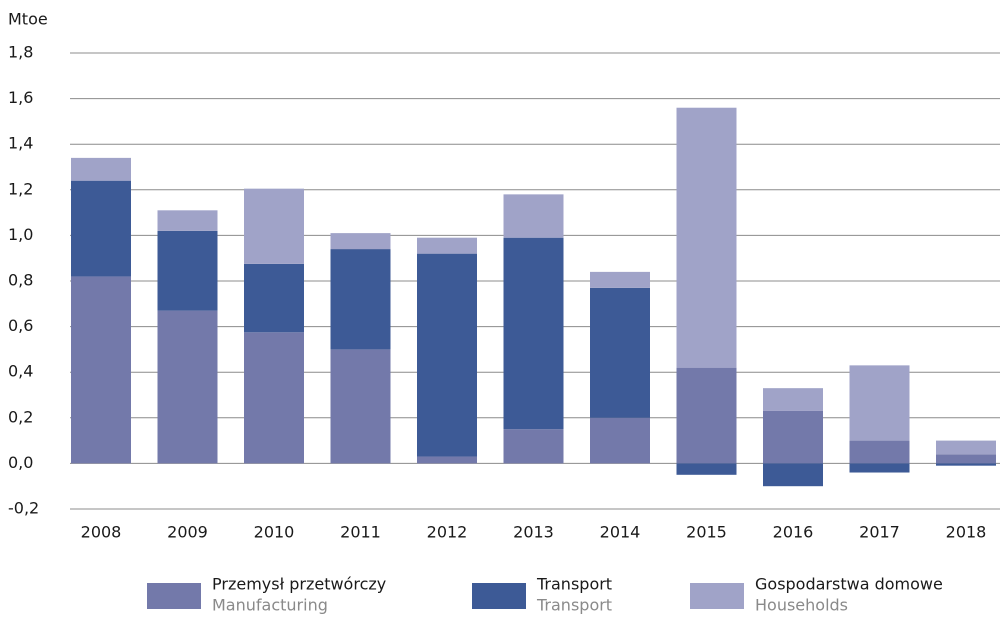 Image resolution: width=1006 pixels, height=619 pixels. What do you see at coordinates (706, 532) in the screenshot?
I see `x-tick-label: 2015` at bounding box center [706, 532].